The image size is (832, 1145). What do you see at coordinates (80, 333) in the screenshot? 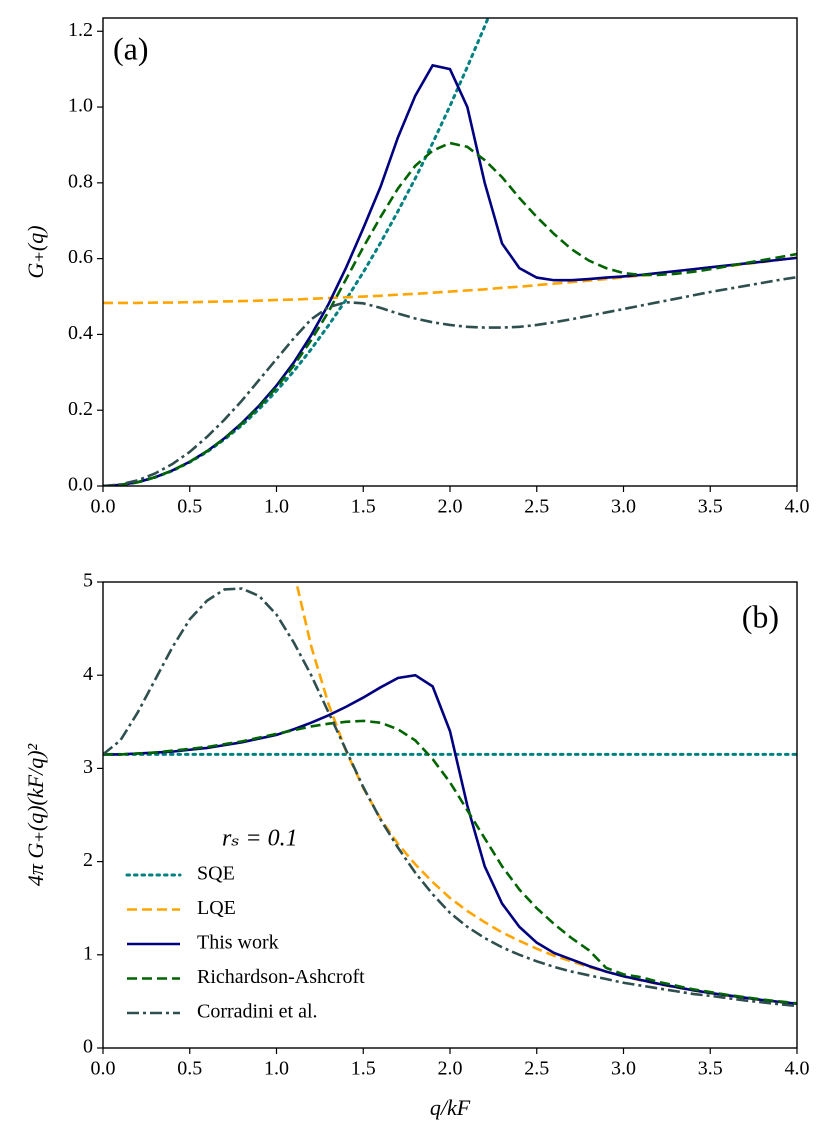
I see `y-tick-label: 0.4` at bounding box center [80, 333].